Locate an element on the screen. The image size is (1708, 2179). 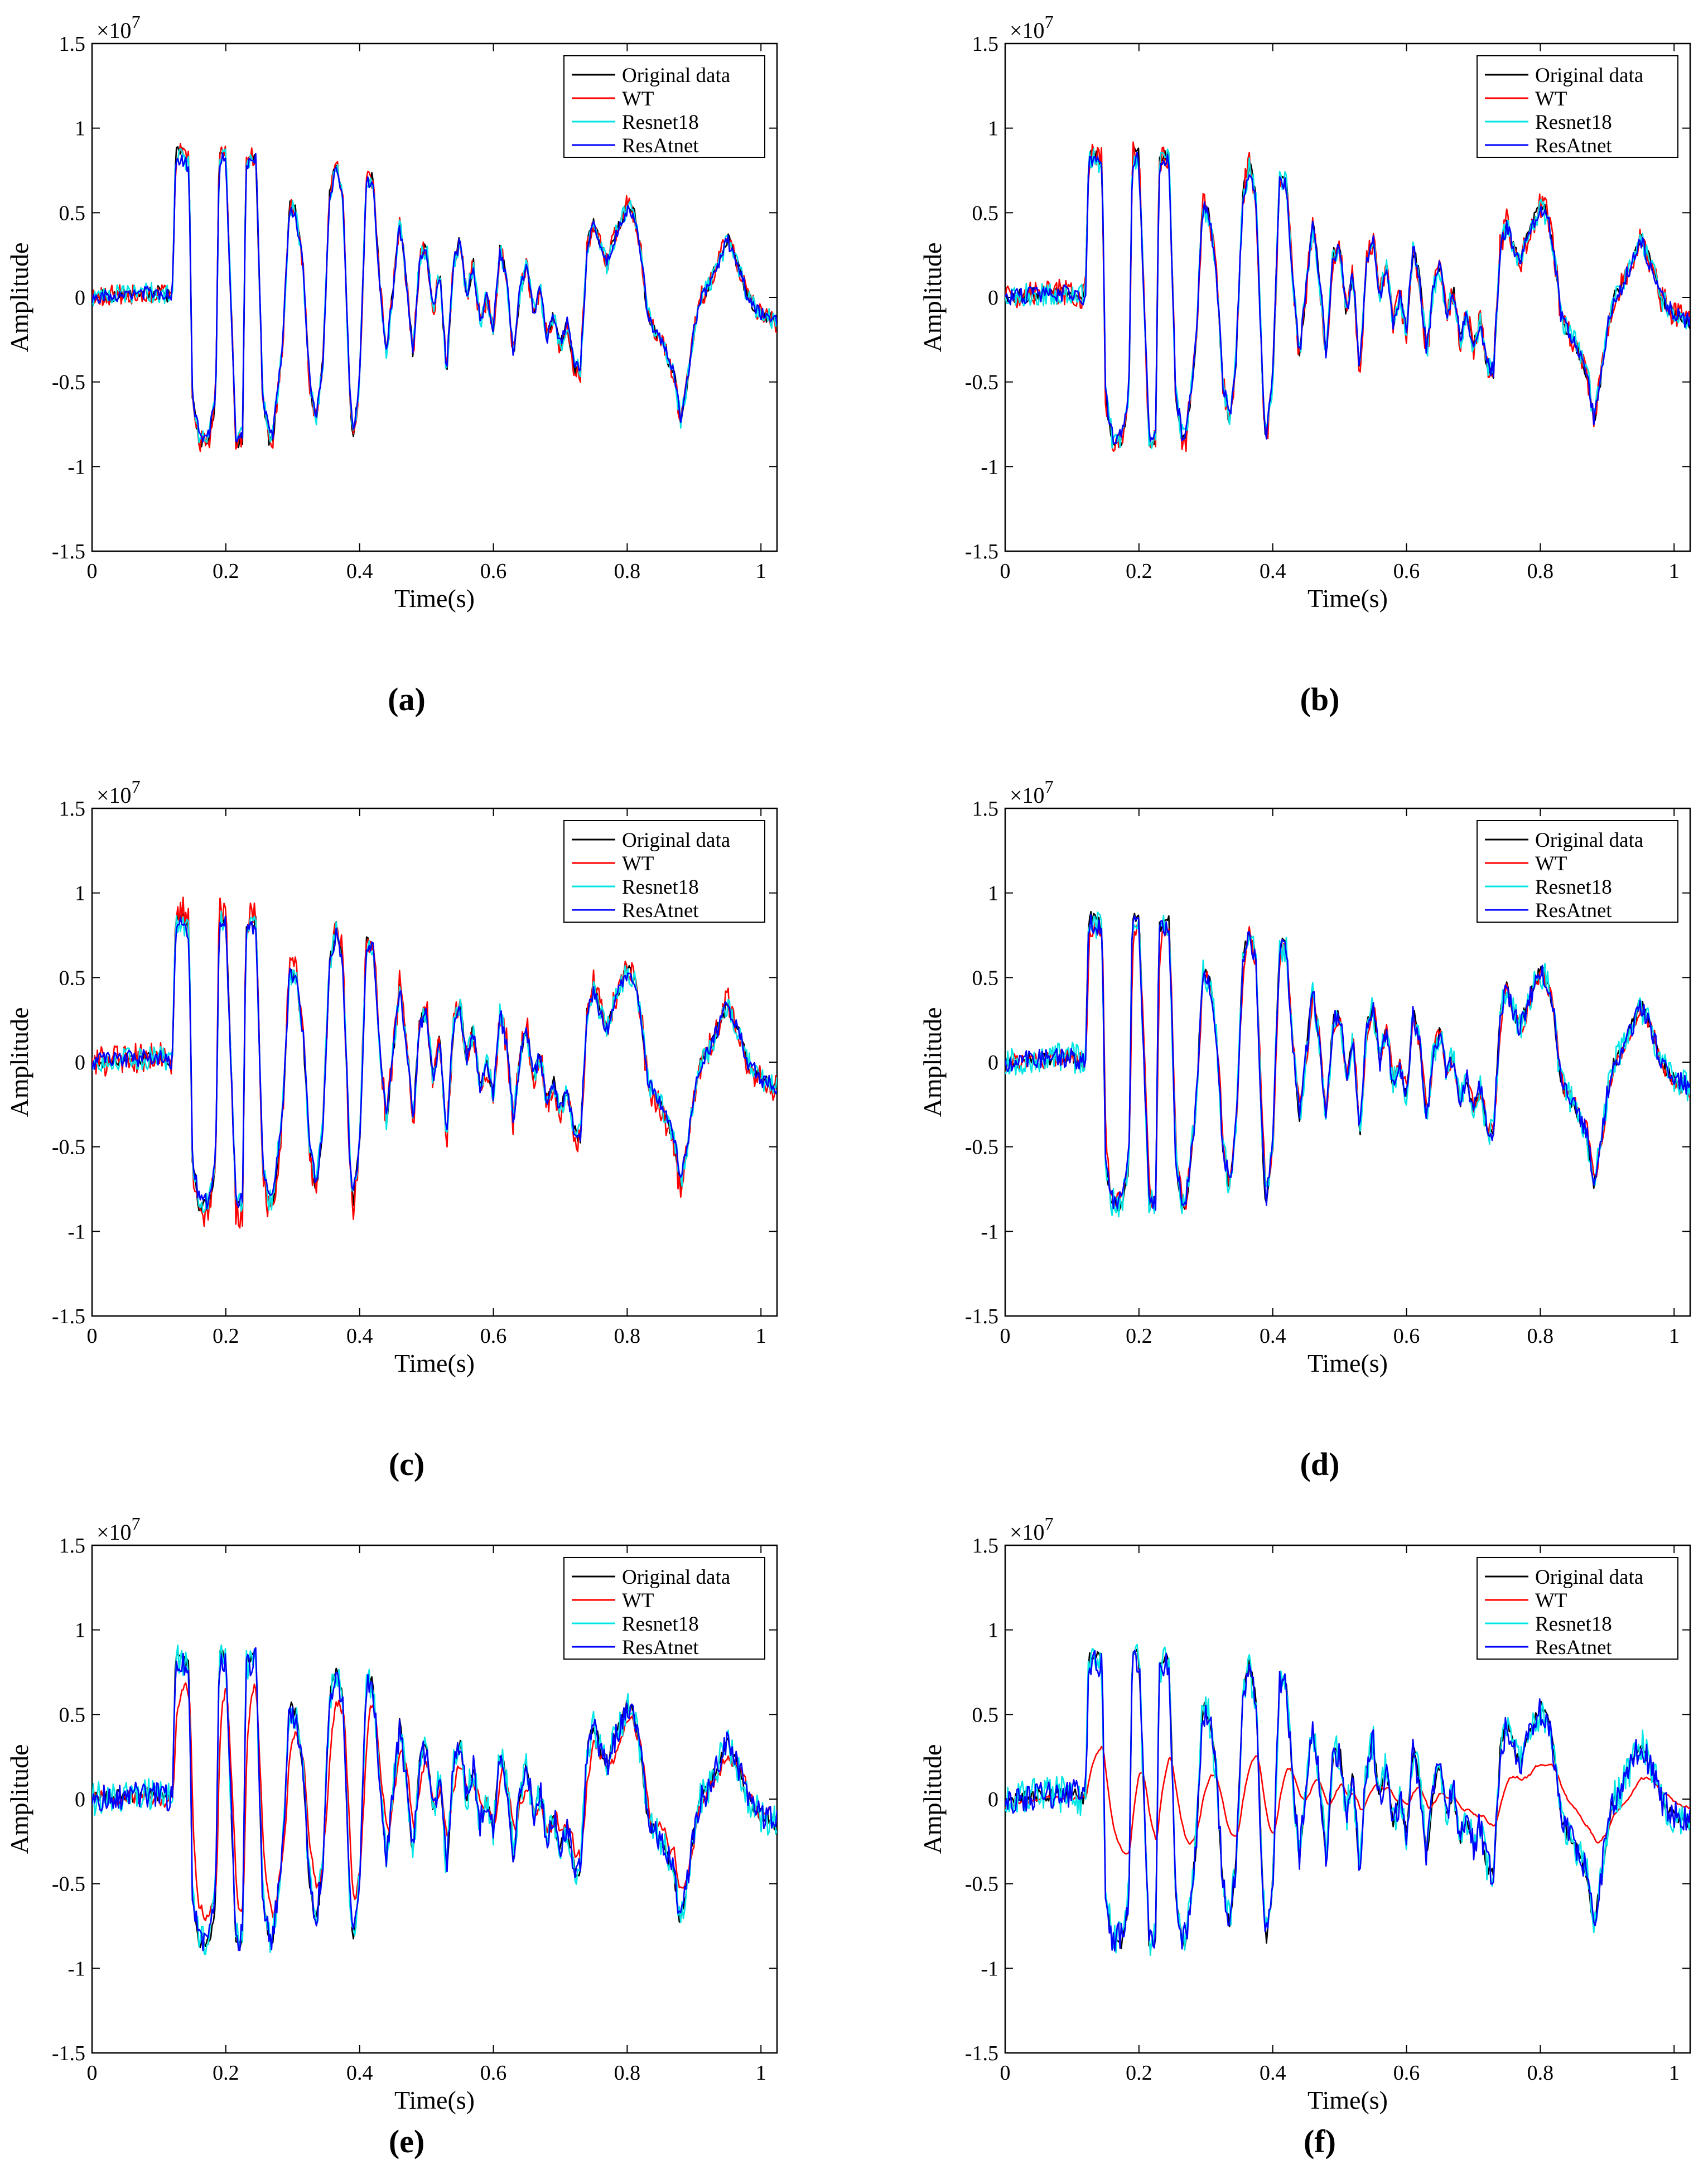
panel-label: (b) is located at coordinates (1320, 699).